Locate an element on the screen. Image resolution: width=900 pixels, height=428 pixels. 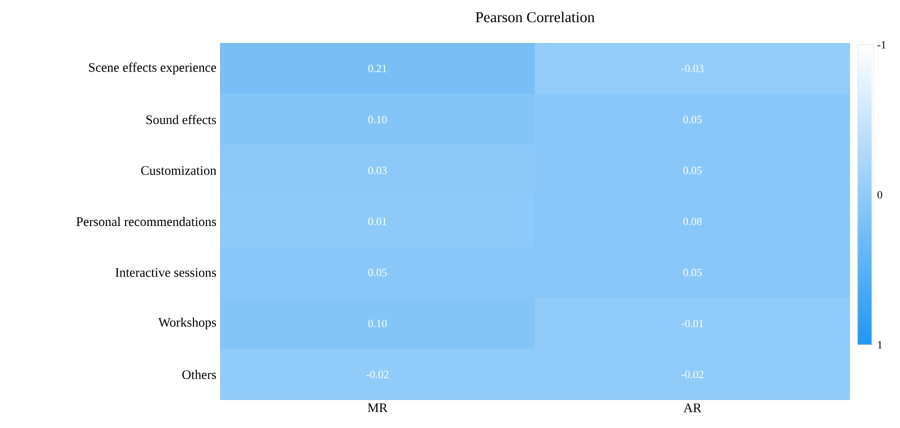
data-label: -0.03 is located at coordinates (692, 68).